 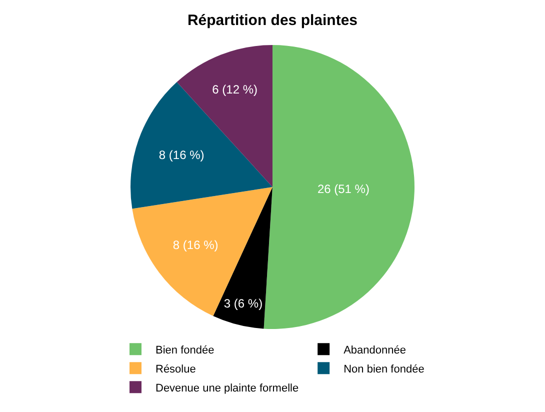 I want to click on chart-title: Répartition des plaintes, so click(x=272, y=20).